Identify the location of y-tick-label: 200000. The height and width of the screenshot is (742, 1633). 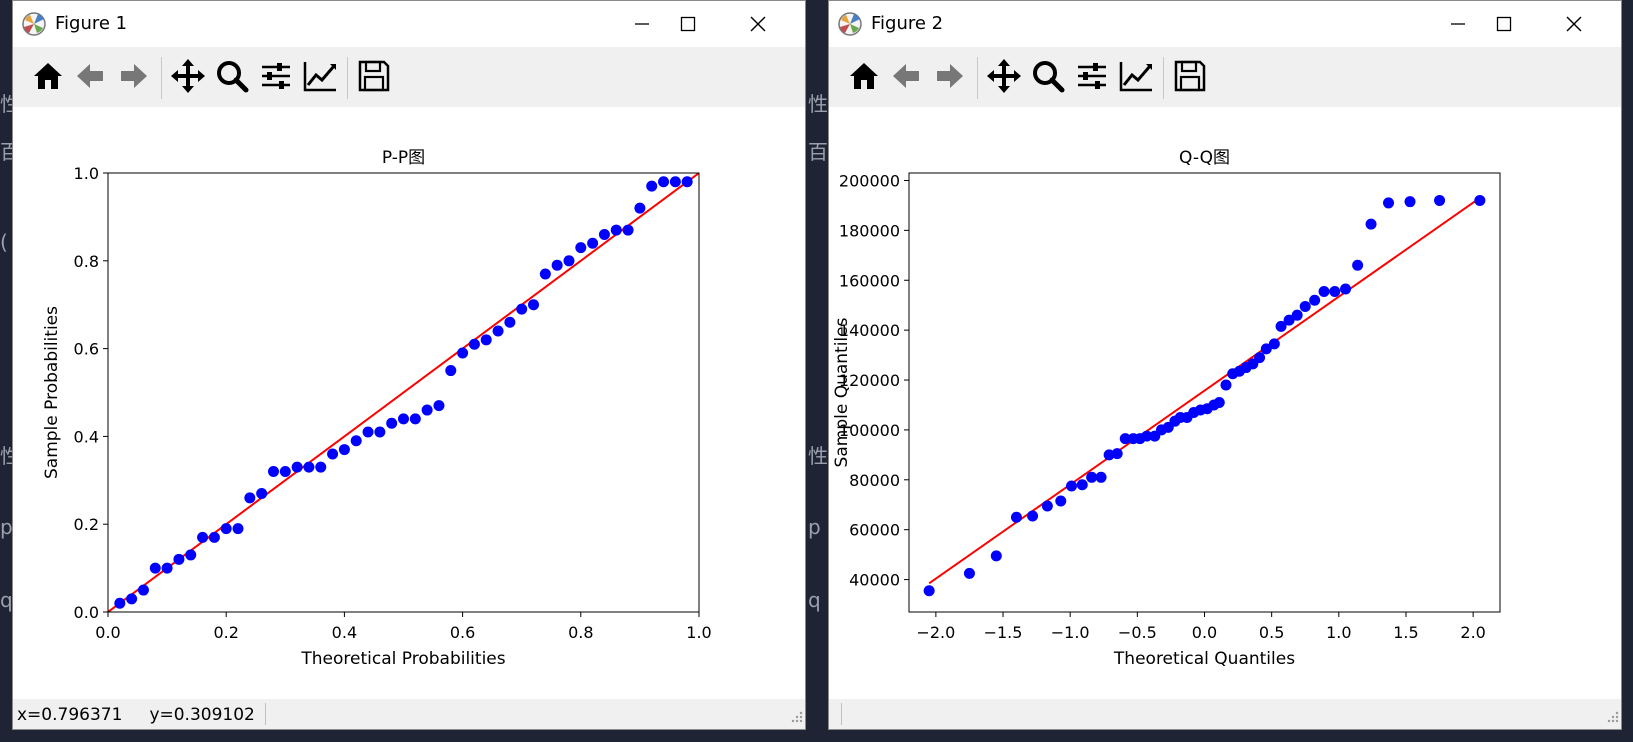
(869, 180).